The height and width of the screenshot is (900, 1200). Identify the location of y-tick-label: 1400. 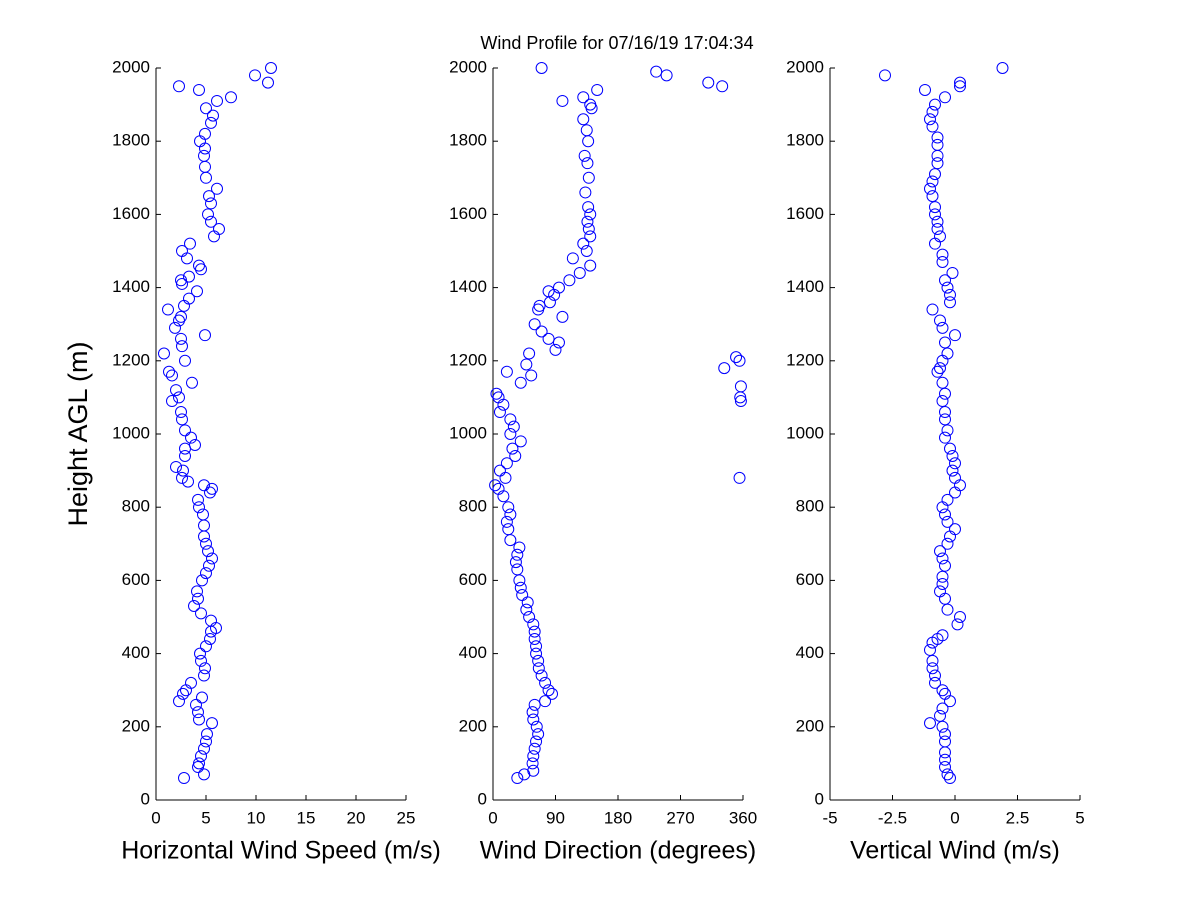
(468, 286).